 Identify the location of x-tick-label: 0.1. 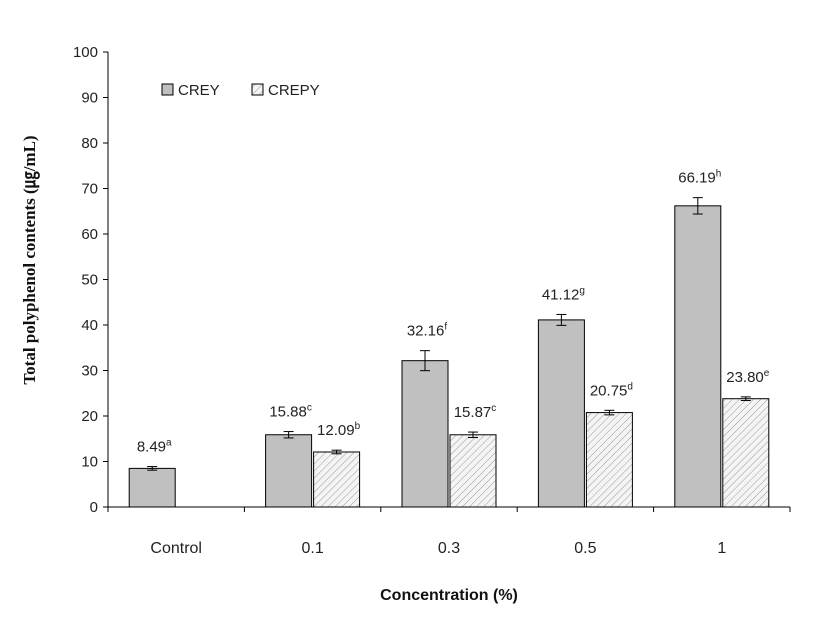
(312, 548).